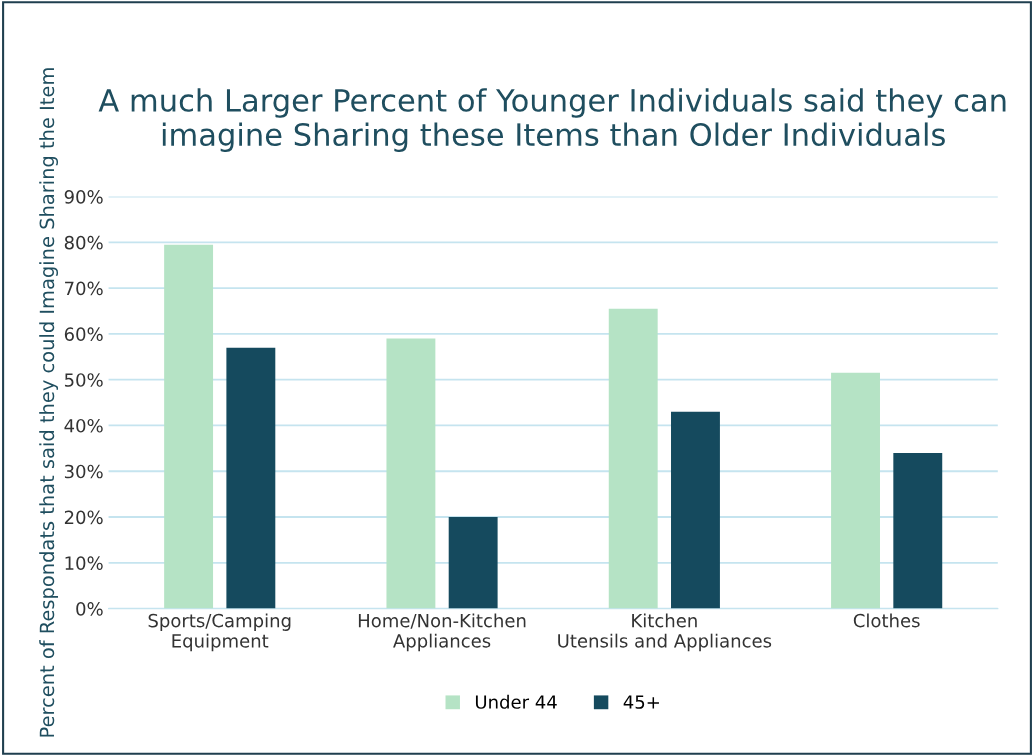 The height and width of the screenshot is (756, 1034). I want to click on y-tick-label: 20%, so click(83, 517).